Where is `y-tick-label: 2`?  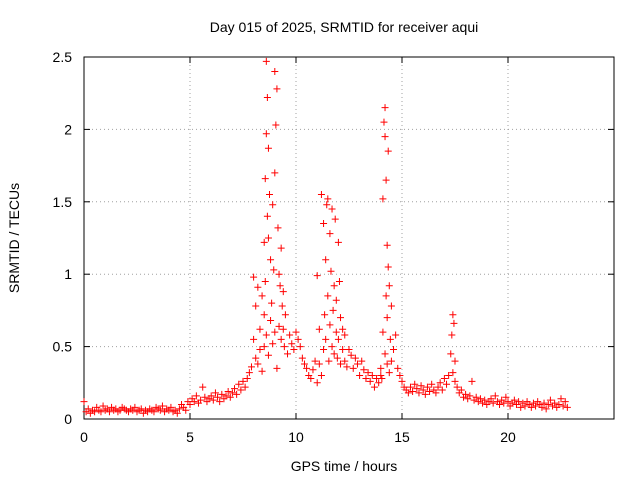 y-tick-label: 2 is located at coordinates (68, 129).